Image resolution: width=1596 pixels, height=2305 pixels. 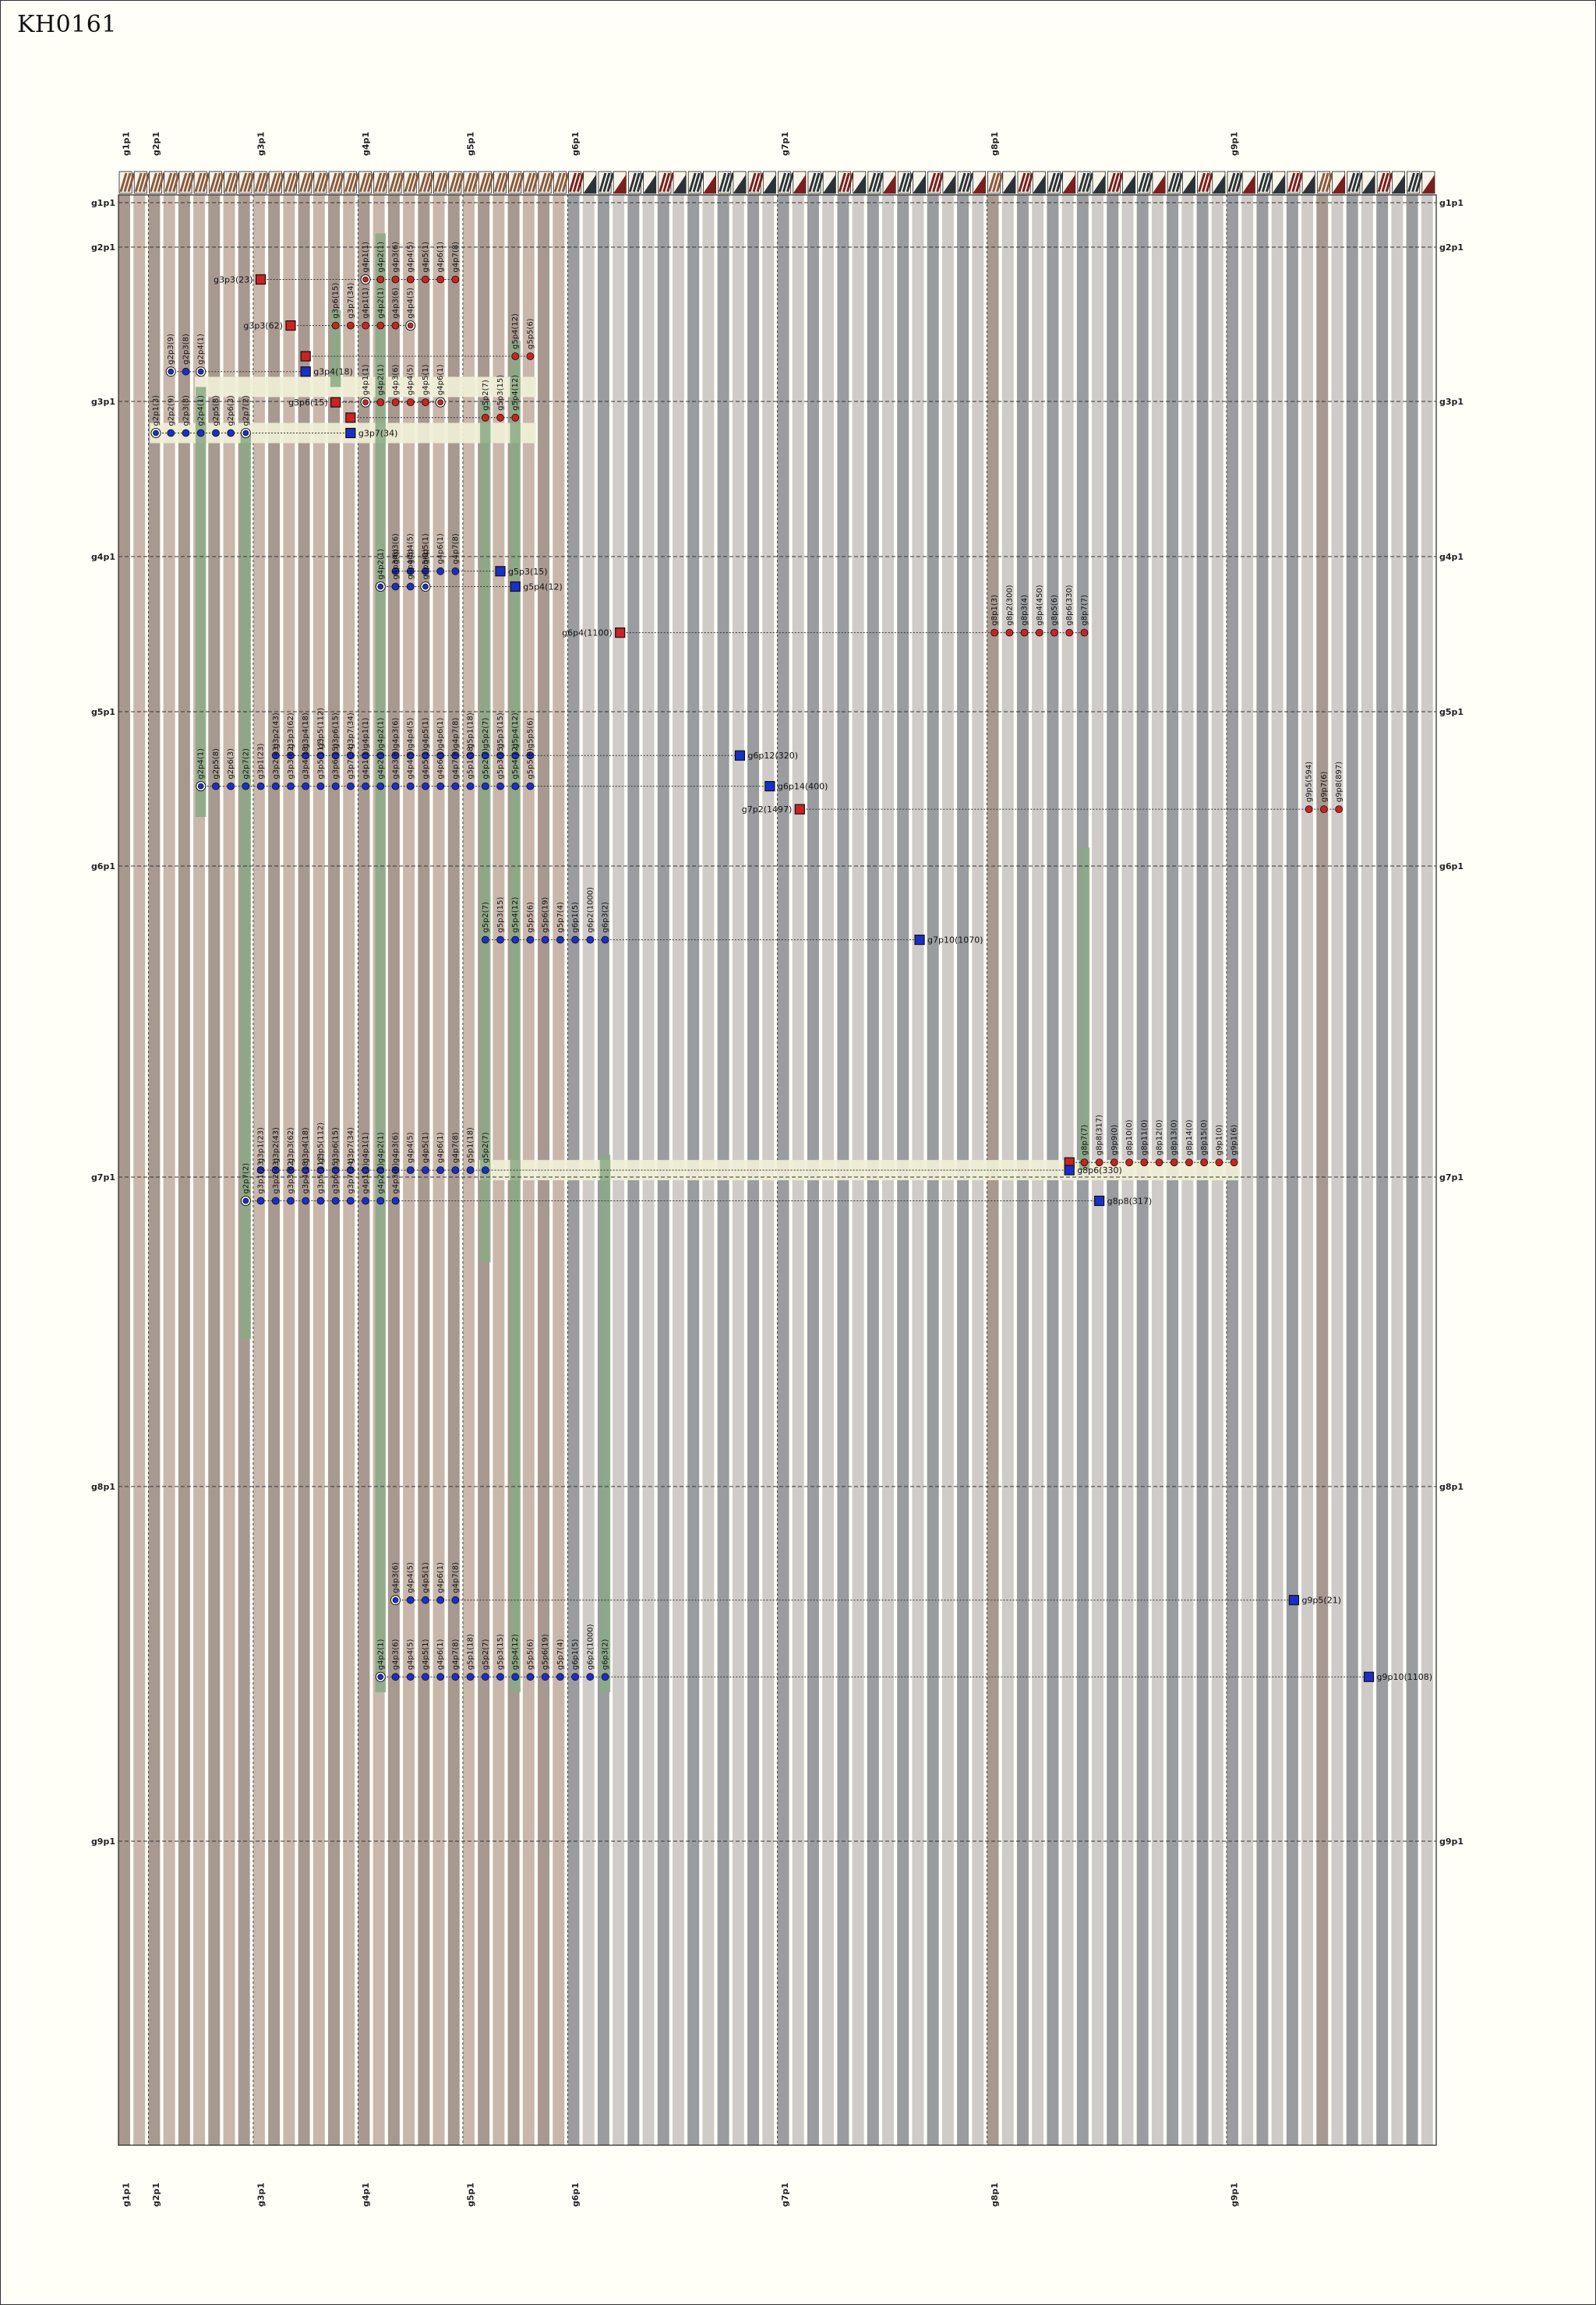 What do you see at coordinates (1451, 712) in the screenshot?
I see `row-label-right: g5p1` at bounding box center [1451, 712].